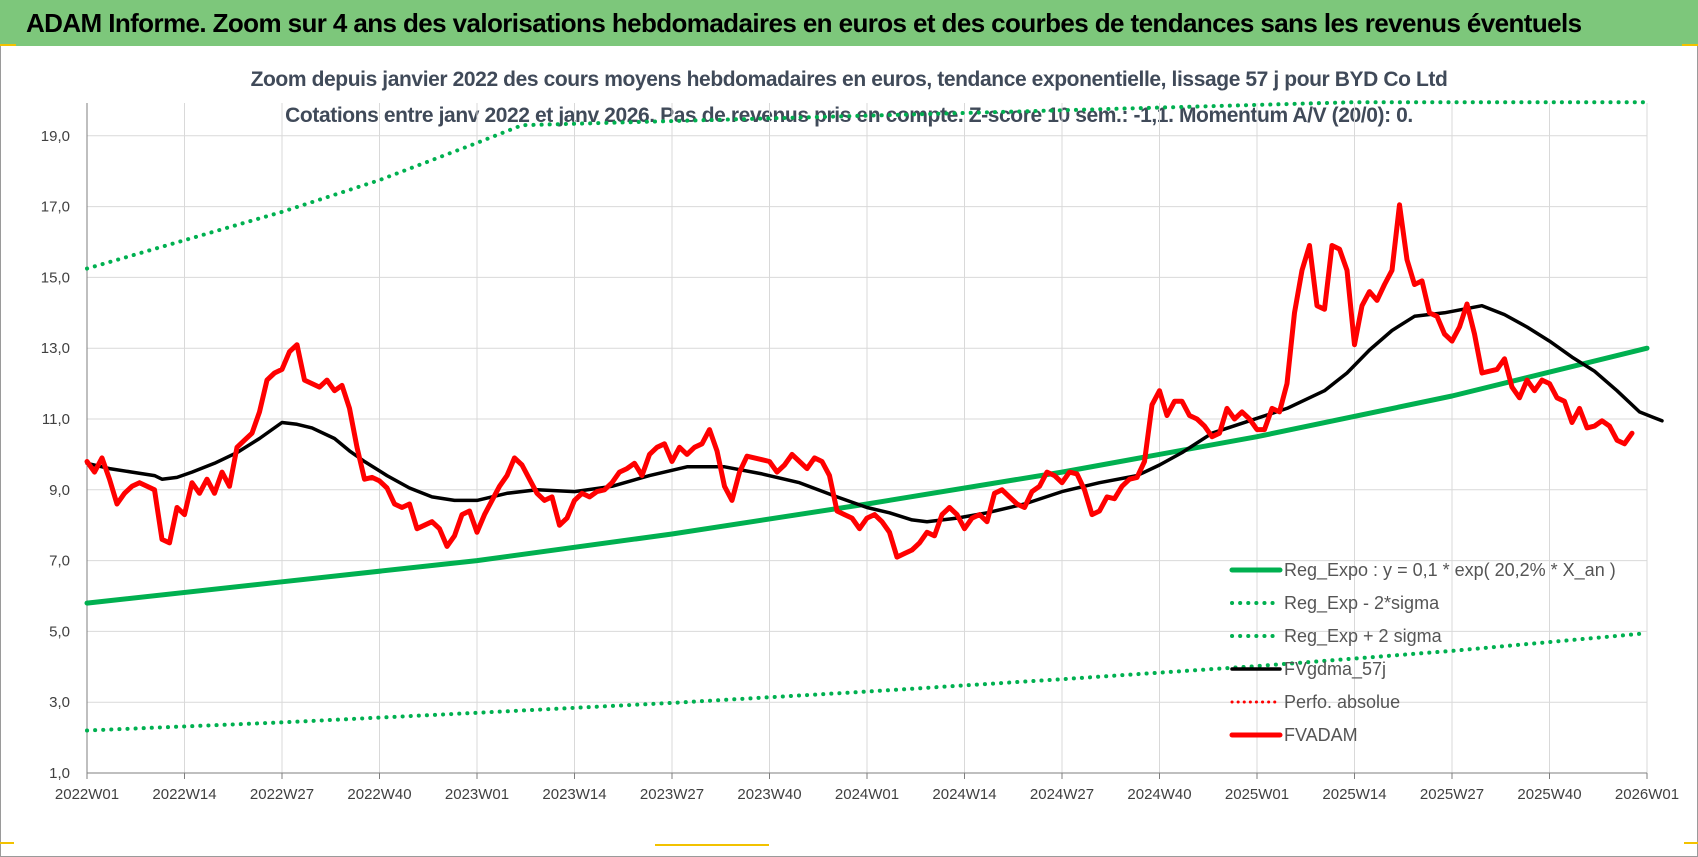 Image resolution: width=1698 pixels, height=857 pixels. Describe the element at coordinates (867, 794) in the screenshot. I see `x-tick-label: 2024W01` at that location.